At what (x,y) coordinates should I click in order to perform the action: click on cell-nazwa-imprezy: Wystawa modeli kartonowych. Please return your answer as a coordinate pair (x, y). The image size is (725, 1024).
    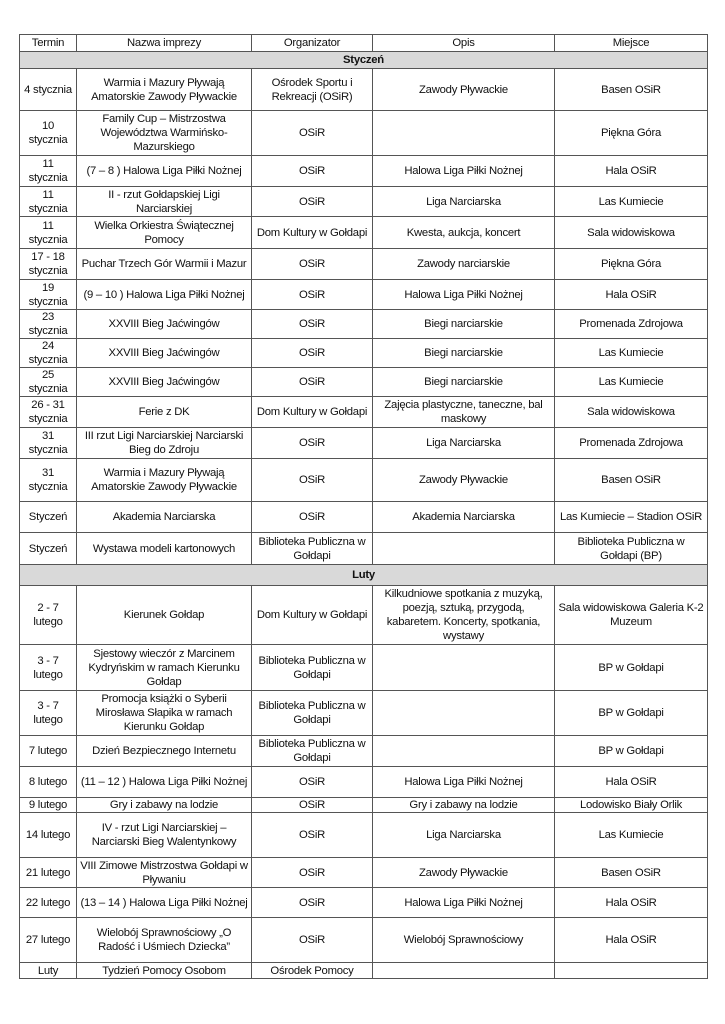
    Looking at the image, I should click on (164, 548).